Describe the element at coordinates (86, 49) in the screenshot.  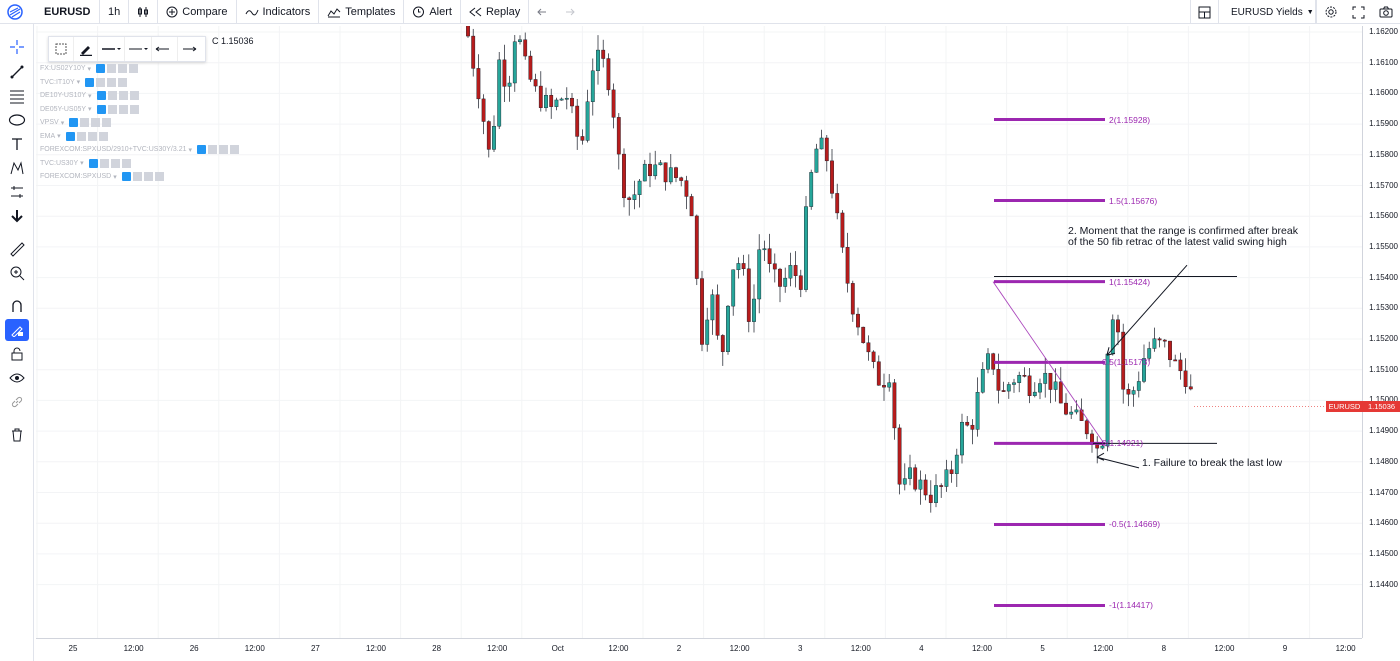
I see `line-color-button` at that location.